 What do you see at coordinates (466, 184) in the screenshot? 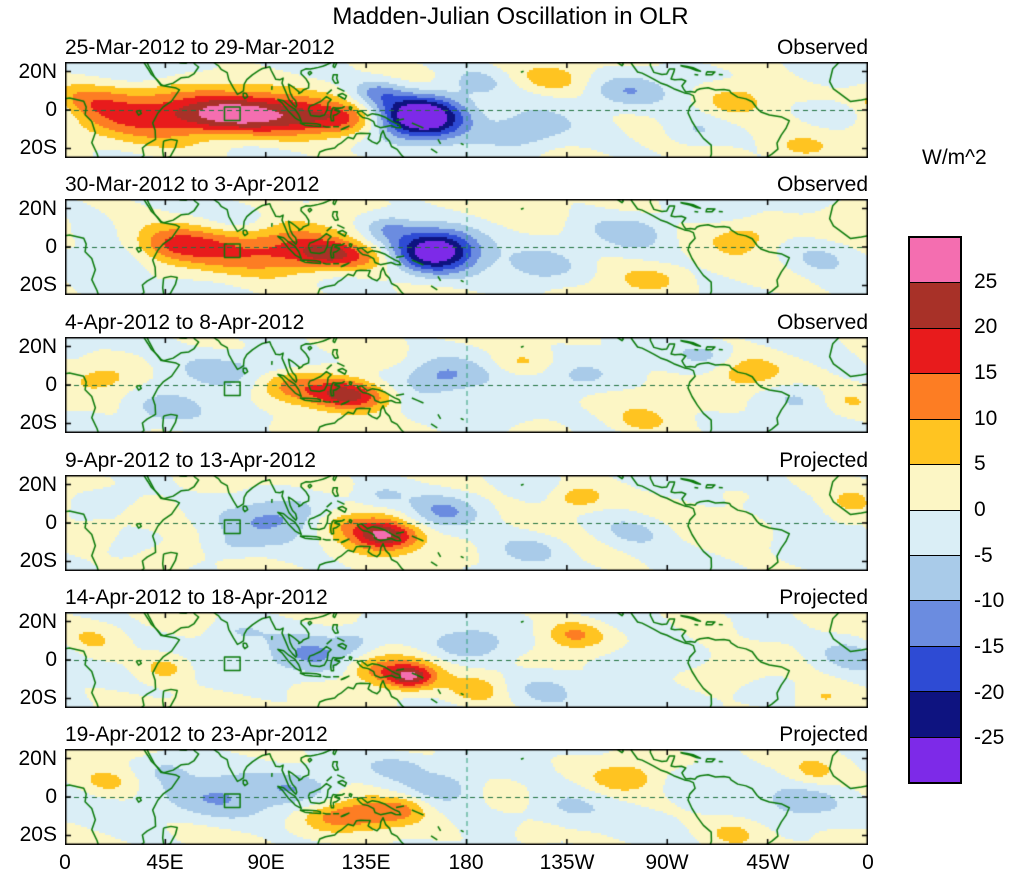
I see `panel-2-heading: 30-Mar-2012 to 3-Apr-2012 Observed` at bounding box center [466, 184].